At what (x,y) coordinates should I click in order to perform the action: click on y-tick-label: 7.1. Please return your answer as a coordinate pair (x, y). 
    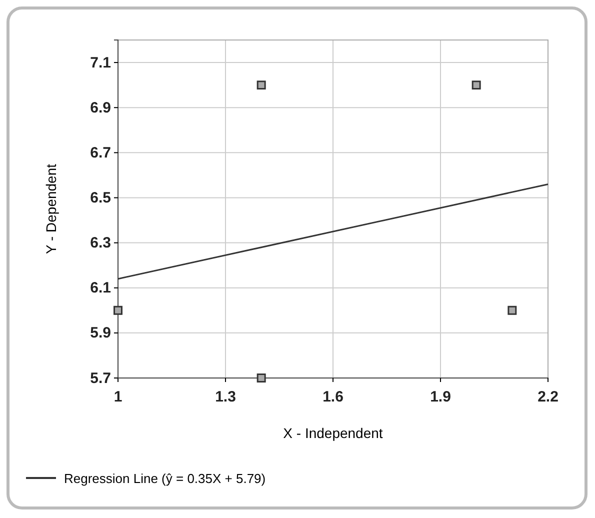
    Looking at the image, I should click on (100, 63).